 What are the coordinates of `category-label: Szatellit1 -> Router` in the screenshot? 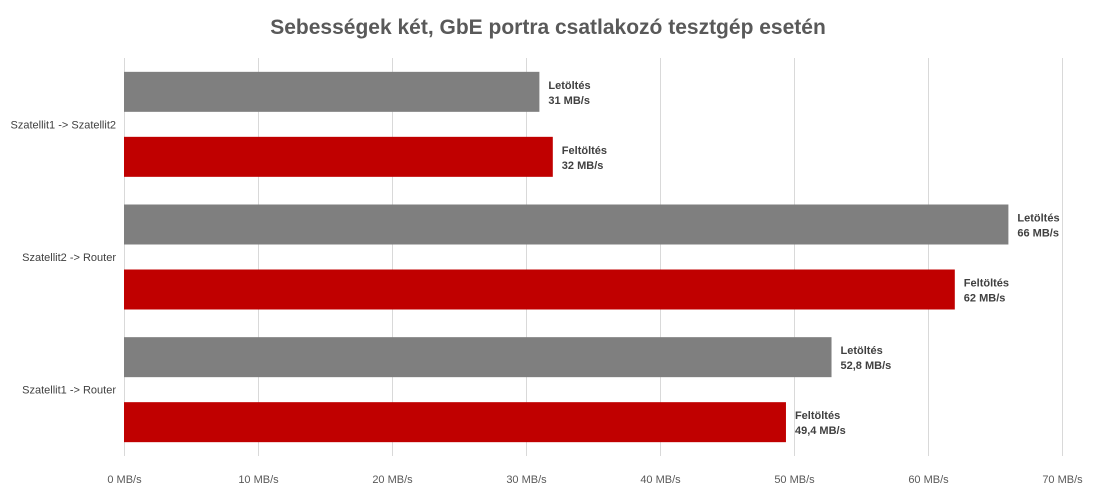 It's located at (69, 391).